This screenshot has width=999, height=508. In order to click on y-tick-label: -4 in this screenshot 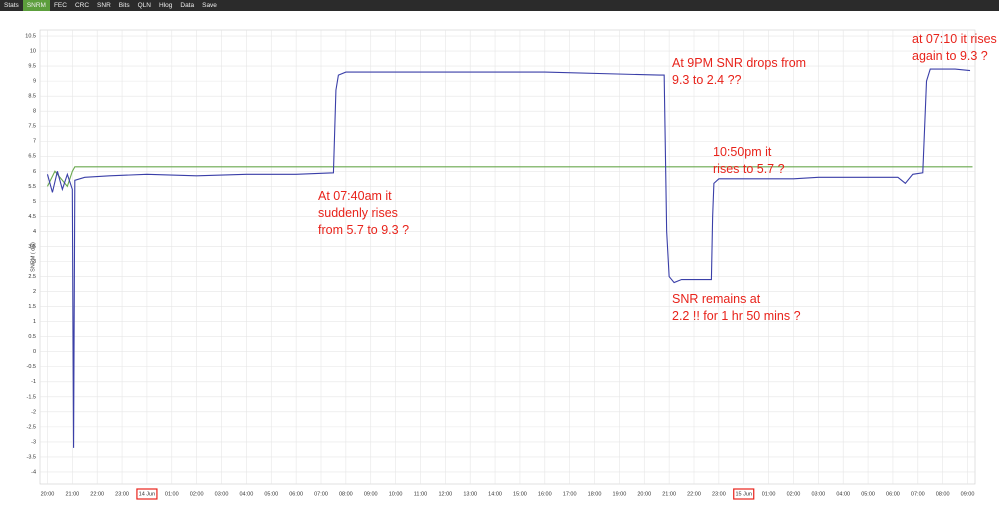, I will do `click(33, 472)`.